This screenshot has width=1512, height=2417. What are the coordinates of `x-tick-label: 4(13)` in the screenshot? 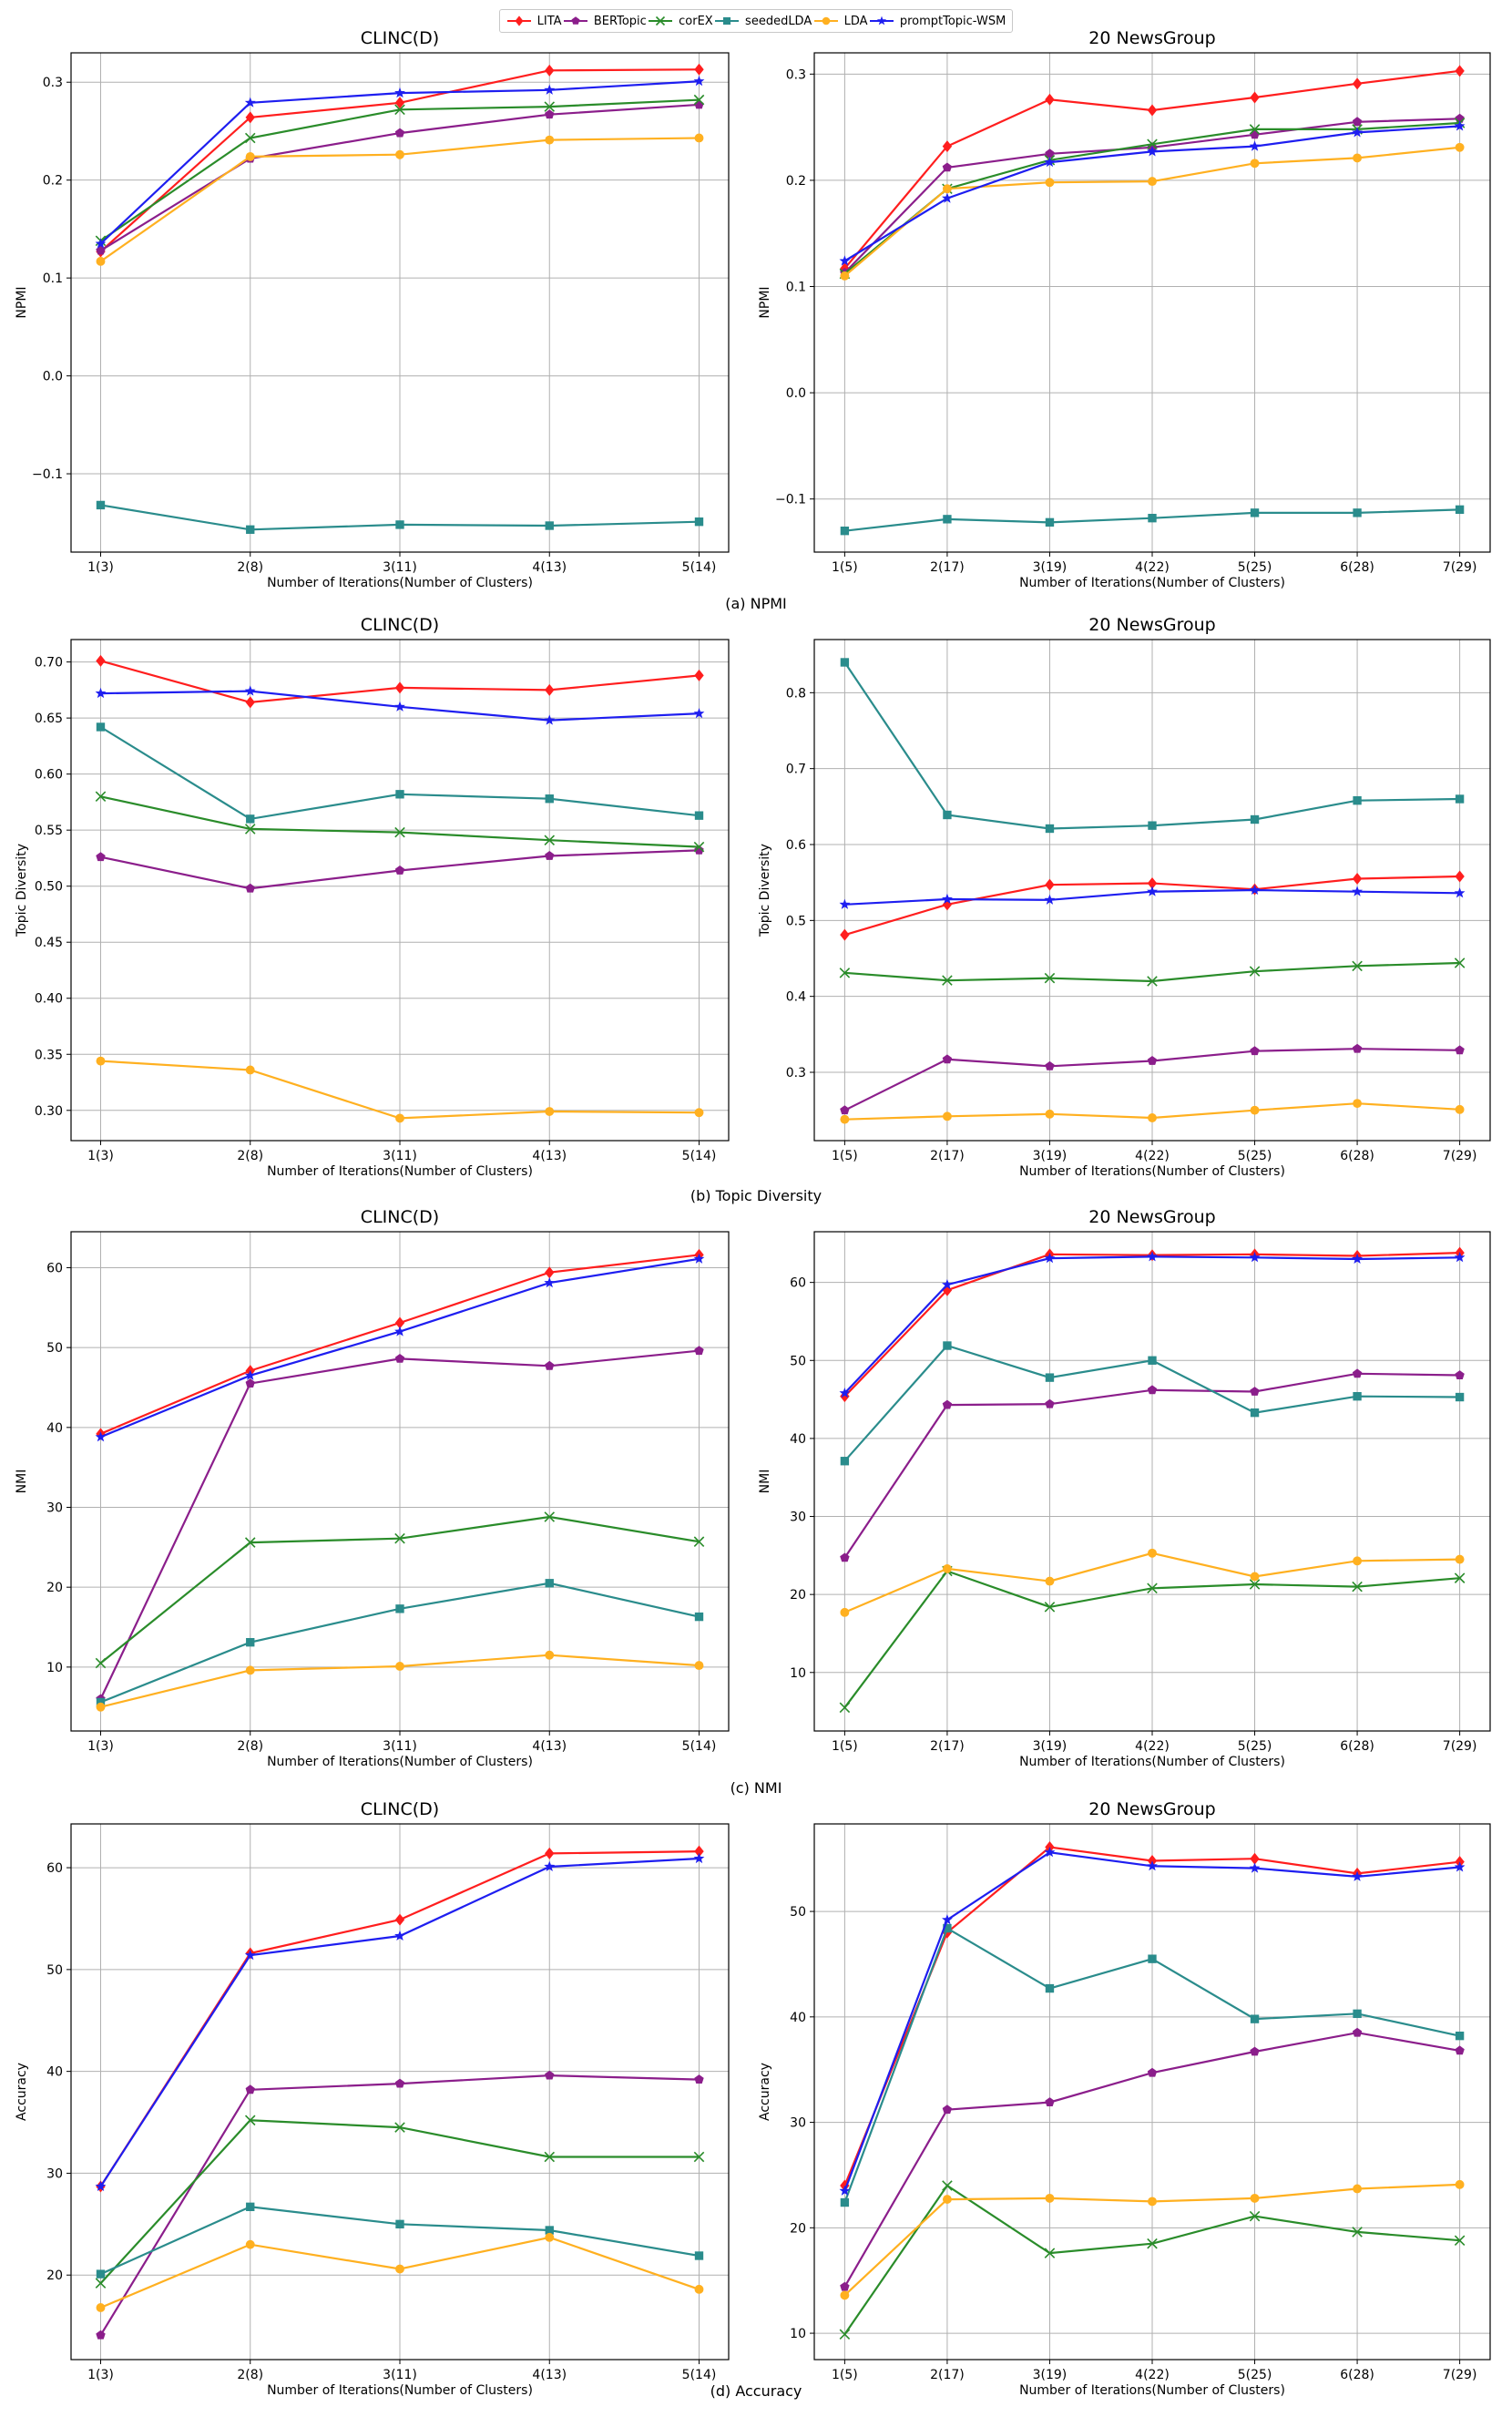 It's located at (549, 1156).